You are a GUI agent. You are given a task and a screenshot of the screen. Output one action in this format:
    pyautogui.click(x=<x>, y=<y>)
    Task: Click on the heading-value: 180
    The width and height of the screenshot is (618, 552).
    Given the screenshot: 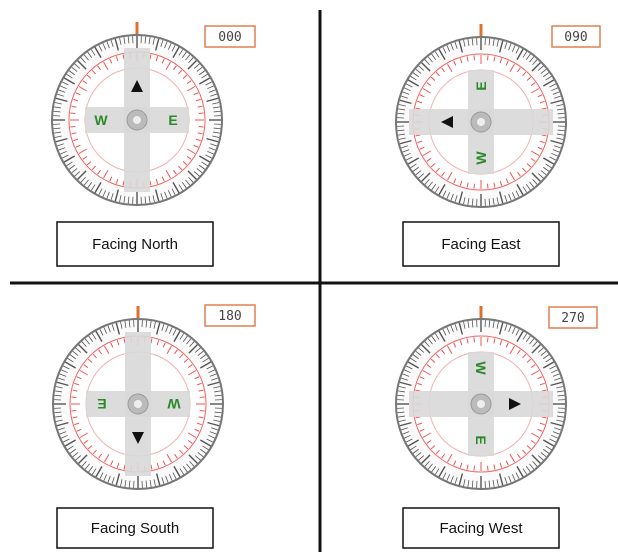 What is the action you would take?
    pyautogui.click(x=229, y=316)
    